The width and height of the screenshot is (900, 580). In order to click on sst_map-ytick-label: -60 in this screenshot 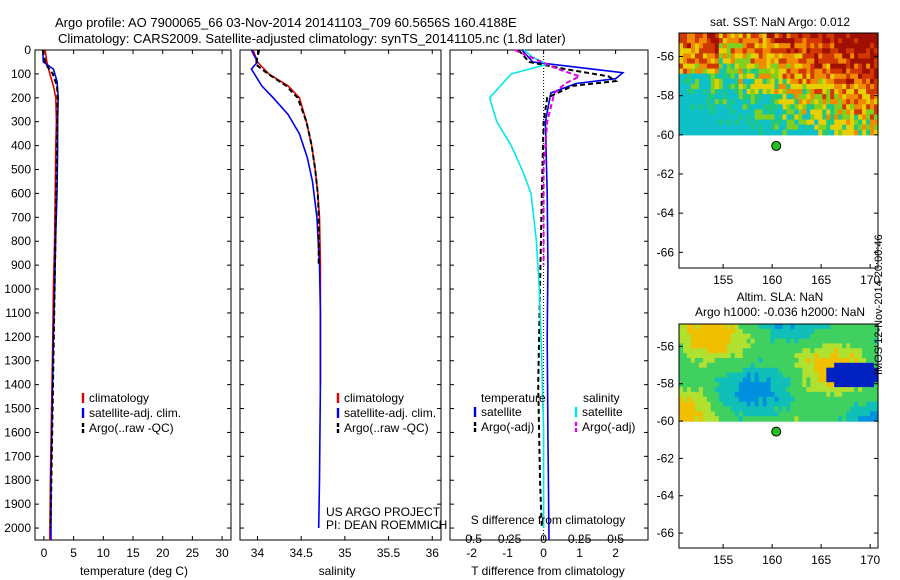, I will do `click(666, 135)`.